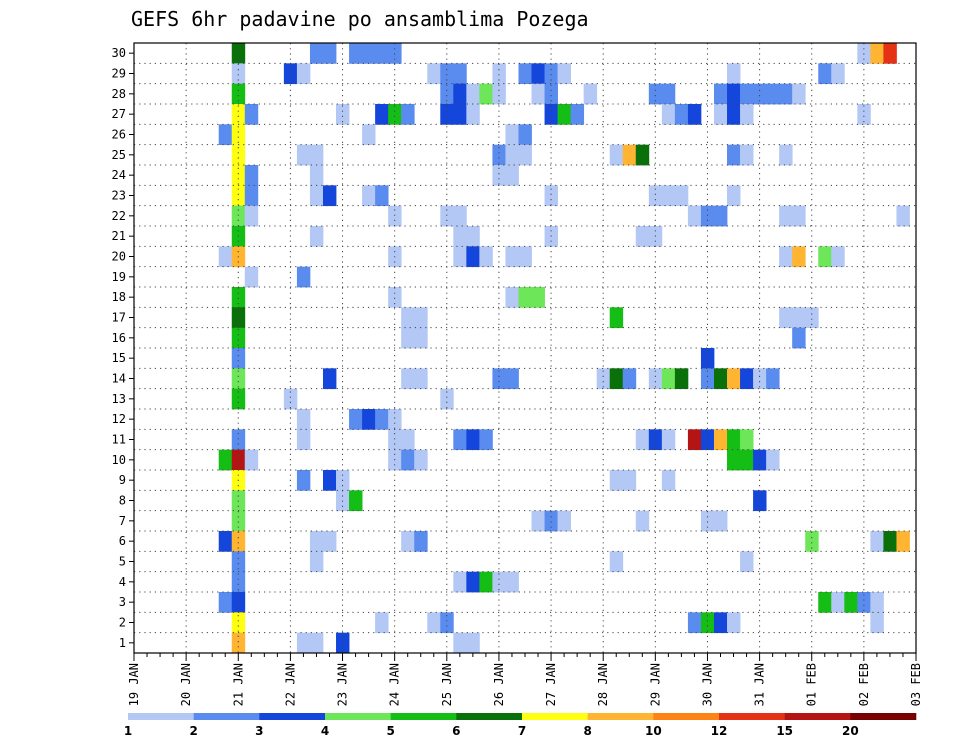 The image size is (960, 742). What do you see at coordinates (122, 480) in the screenshot?
I see `y-tick-label: 9` at bounding box center [122, 480].